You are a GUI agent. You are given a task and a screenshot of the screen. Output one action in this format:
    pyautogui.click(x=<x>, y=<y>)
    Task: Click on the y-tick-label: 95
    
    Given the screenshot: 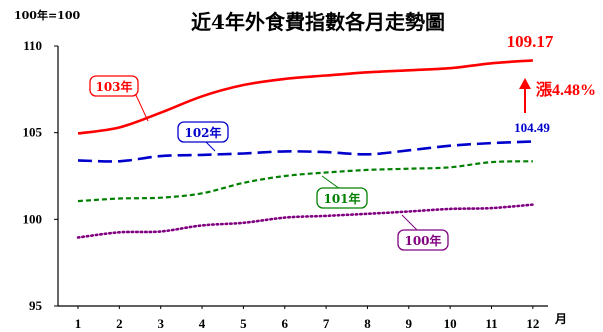 What is the action you would take?
    pyautogui.click(x=36, y=305)
    